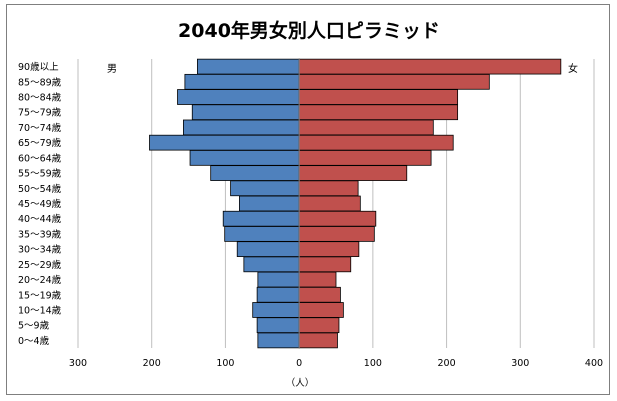  What do you see at coordinates (40, 189) in the screenshot?
I see `category-label: 50～54歳` at bounding box center [40, 189].